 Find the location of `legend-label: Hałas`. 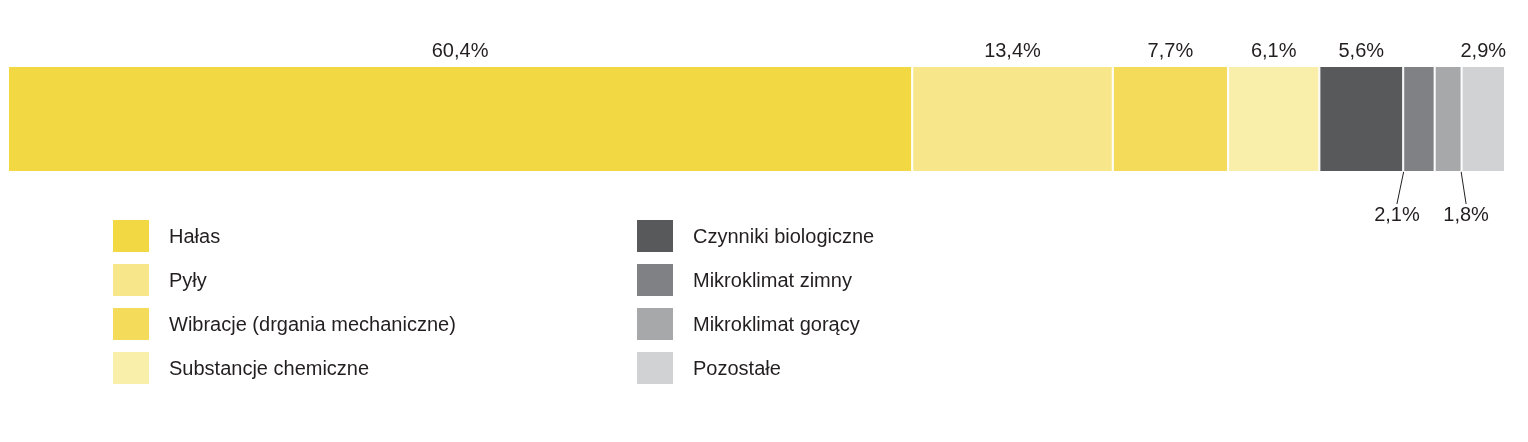

legend-label: Hałas is located at coordinates (195, 236).